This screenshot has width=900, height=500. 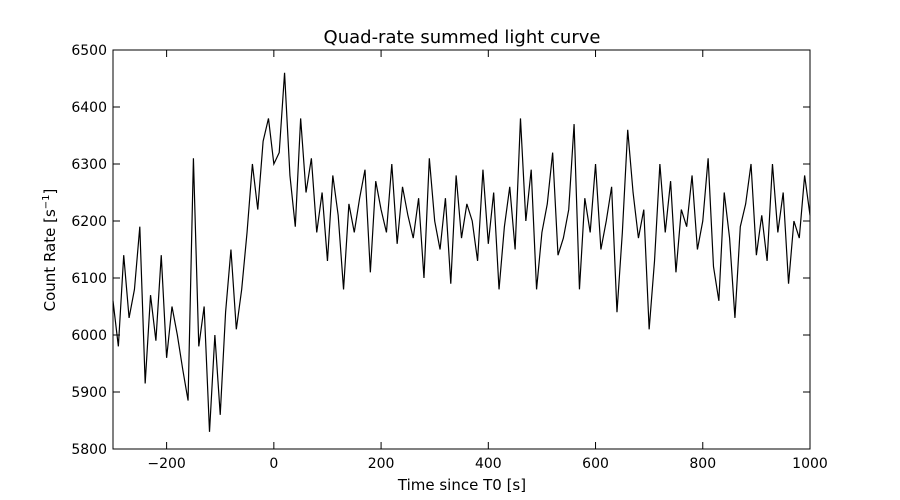 I want to click on y-tick-label: 5900, so click(x=89, y=393).